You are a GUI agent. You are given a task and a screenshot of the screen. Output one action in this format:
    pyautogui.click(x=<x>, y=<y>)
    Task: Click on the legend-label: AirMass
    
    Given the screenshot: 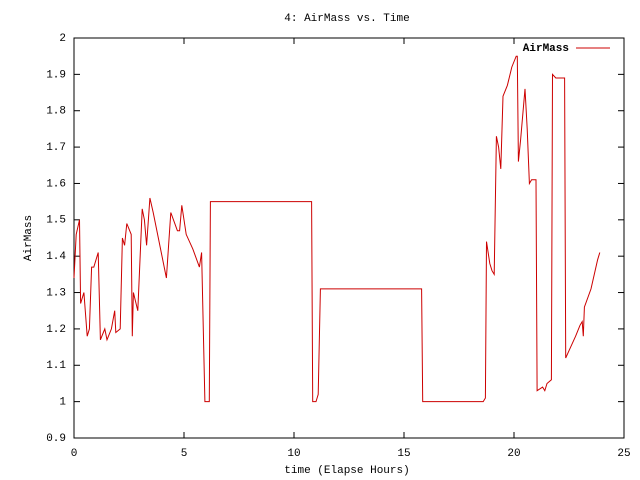 What is the action you would take?
    pyautogui.click(x=546, y=49)
    